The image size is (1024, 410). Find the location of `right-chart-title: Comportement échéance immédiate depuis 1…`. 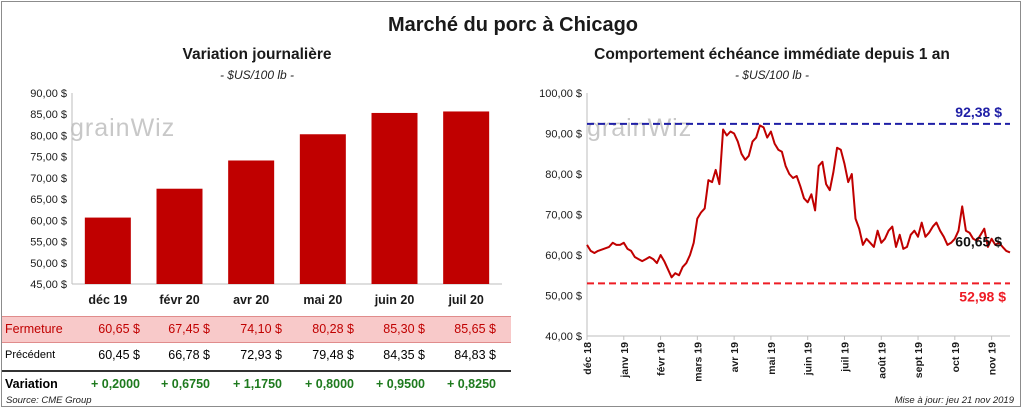

right-chart-title: Comportement échéance immédiate depuis 1… is located at coordinates (772, 54).